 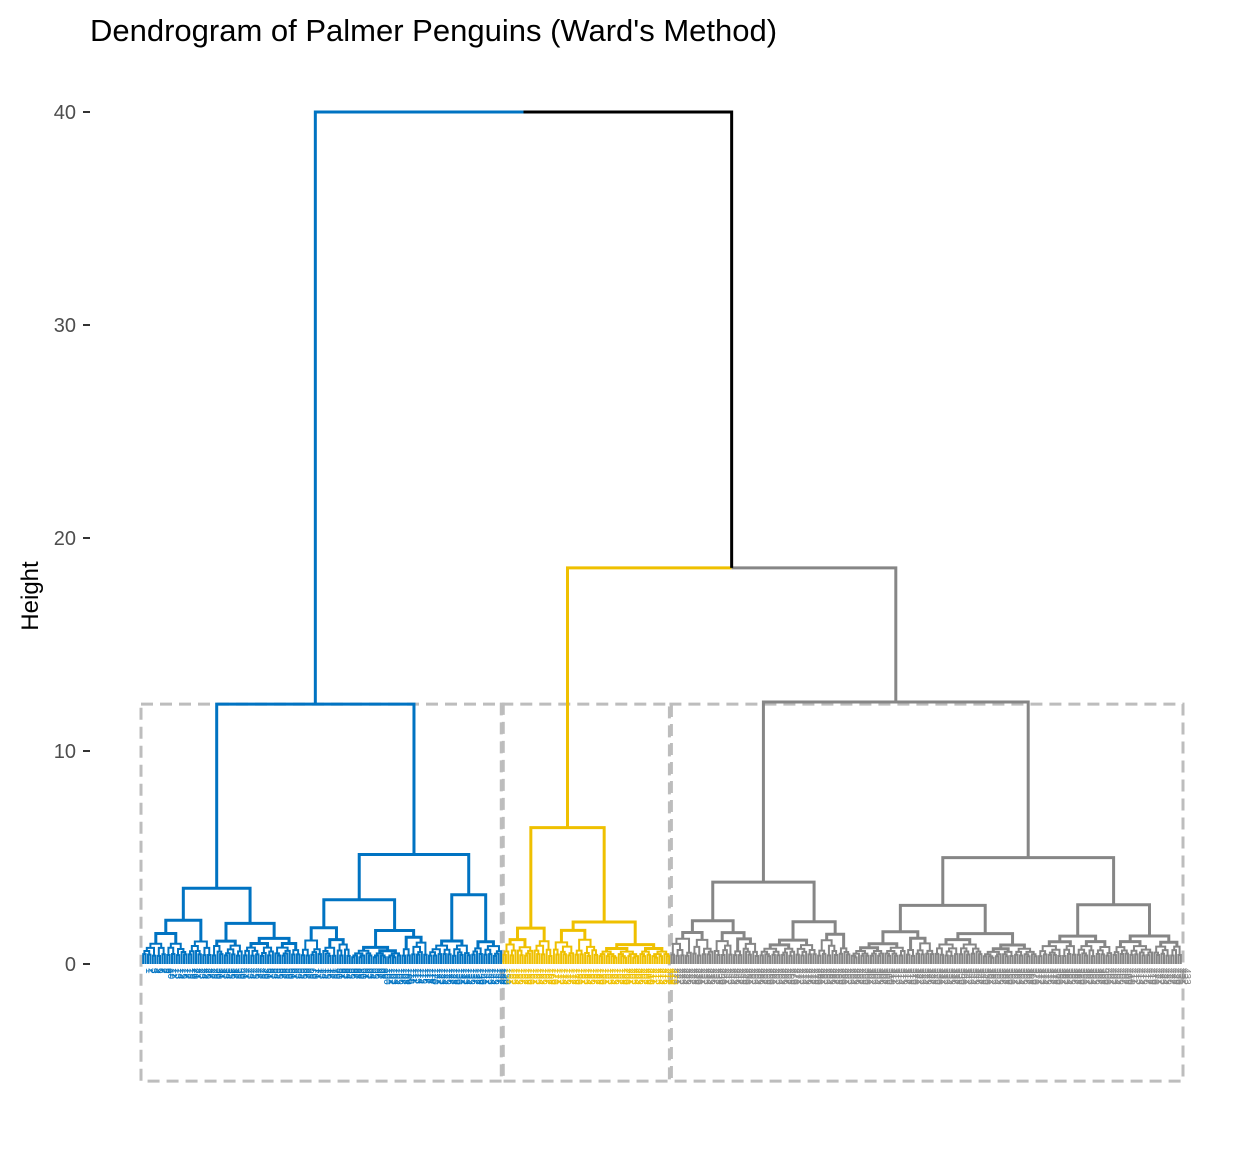 I want to click on leaf-label: 293, so click(x=850, y=976).